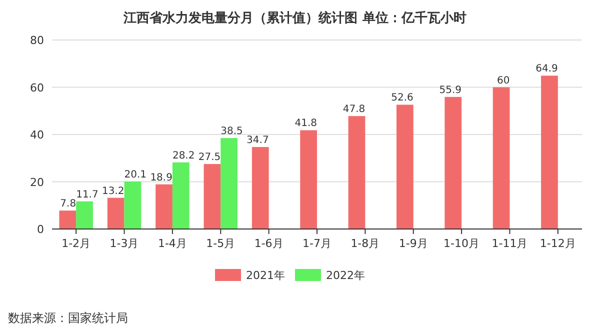 The width and height of the screenshot is (590, 330). What do you see at coordinates (462, 243) in the screenshot?
I see `x-tick-label: 1-10月` at bounding box center [462, 243].